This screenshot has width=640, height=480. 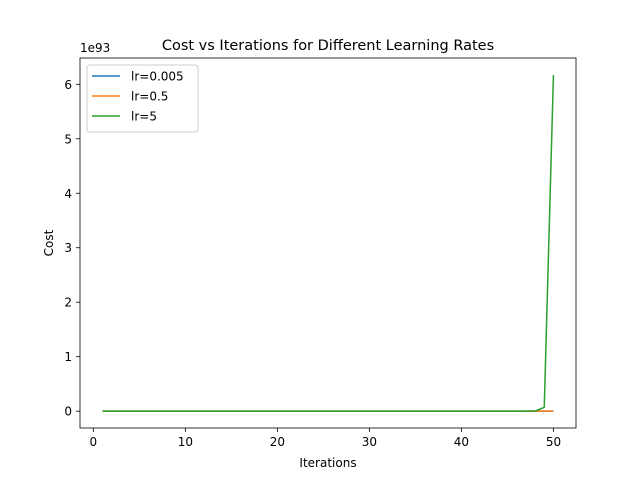 What do you see at coordinates (68, 248) in the screenshot?
I see `y-tick-label: 3` at bounding box center [68, 248].